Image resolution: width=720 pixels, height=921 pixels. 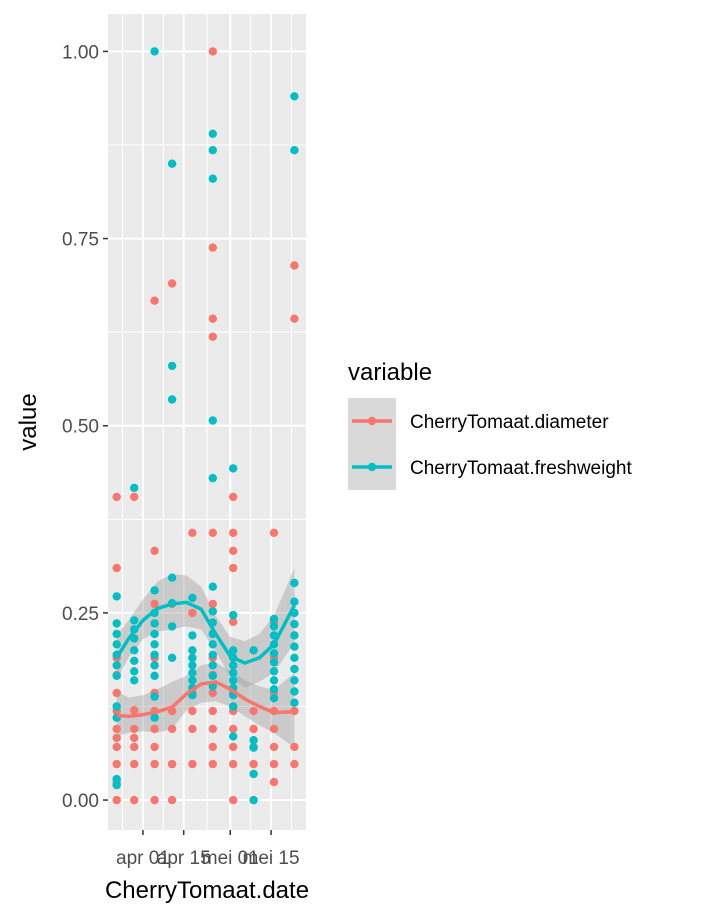 What do you see at coordinates (80, 240) in the screenshot?
I see `y-tick-label: 0.75` at bounding box center [80, 240].